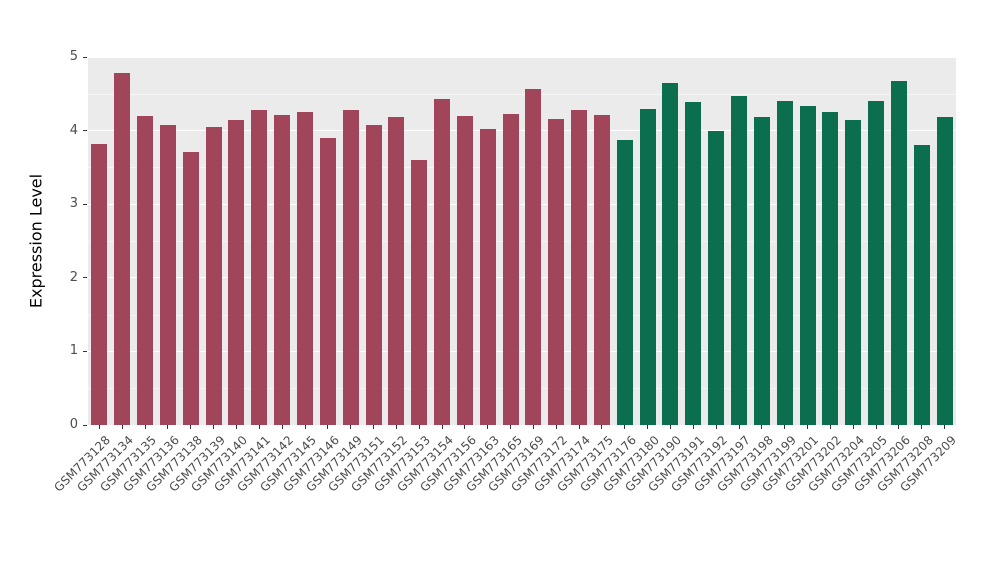 This screenshot has width=1000, height=580. What do you see at coordinates (36, 241) in the screenshot?
I see `y-axis-title: Expression Level` at bounding box center [36, 241].